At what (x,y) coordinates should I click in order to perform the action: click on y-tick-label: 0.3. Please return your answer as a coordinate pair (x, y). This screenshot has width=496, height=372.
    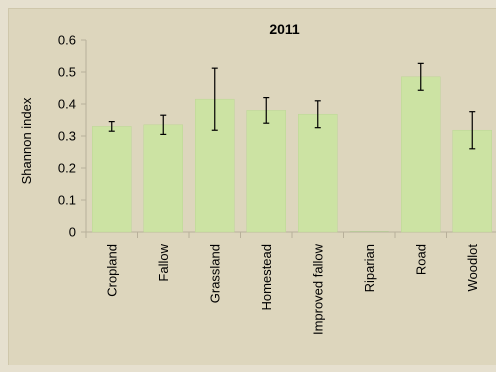
    Looking at the image, I should click on (67, 136).